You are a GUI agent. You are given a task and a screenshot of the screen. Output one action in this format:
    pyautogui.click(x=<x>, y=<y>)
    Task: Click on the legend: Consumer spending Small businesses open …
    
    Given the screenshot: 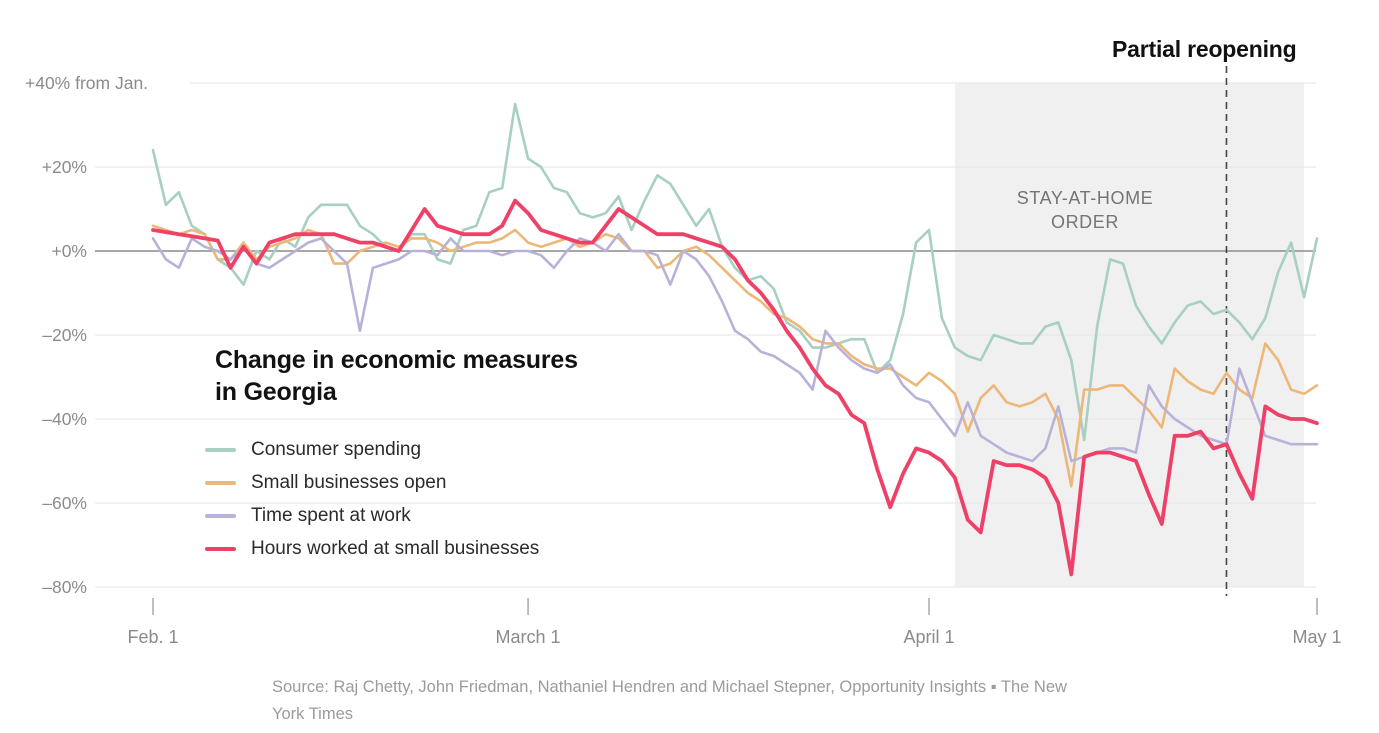 What is the action you would take?
    pyautogui.click(x=372, y=499)
    